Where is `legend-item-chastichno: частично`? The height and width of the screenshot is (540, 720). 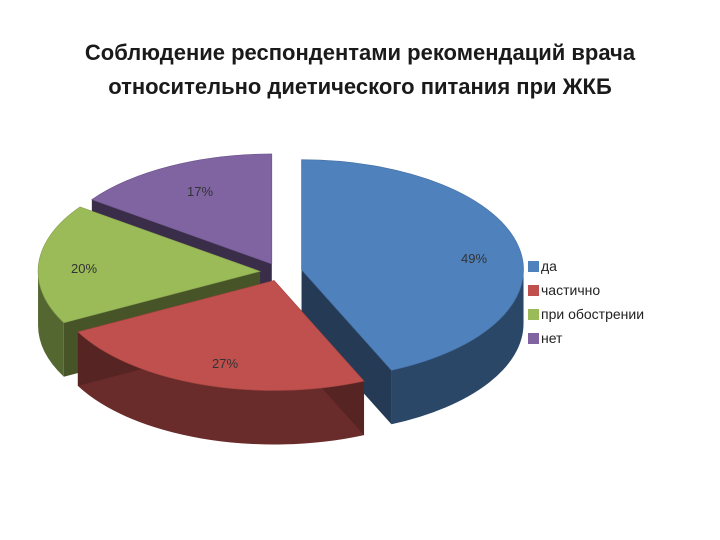
legend-item-chastichno: частично is located at coordinates (586, 290).